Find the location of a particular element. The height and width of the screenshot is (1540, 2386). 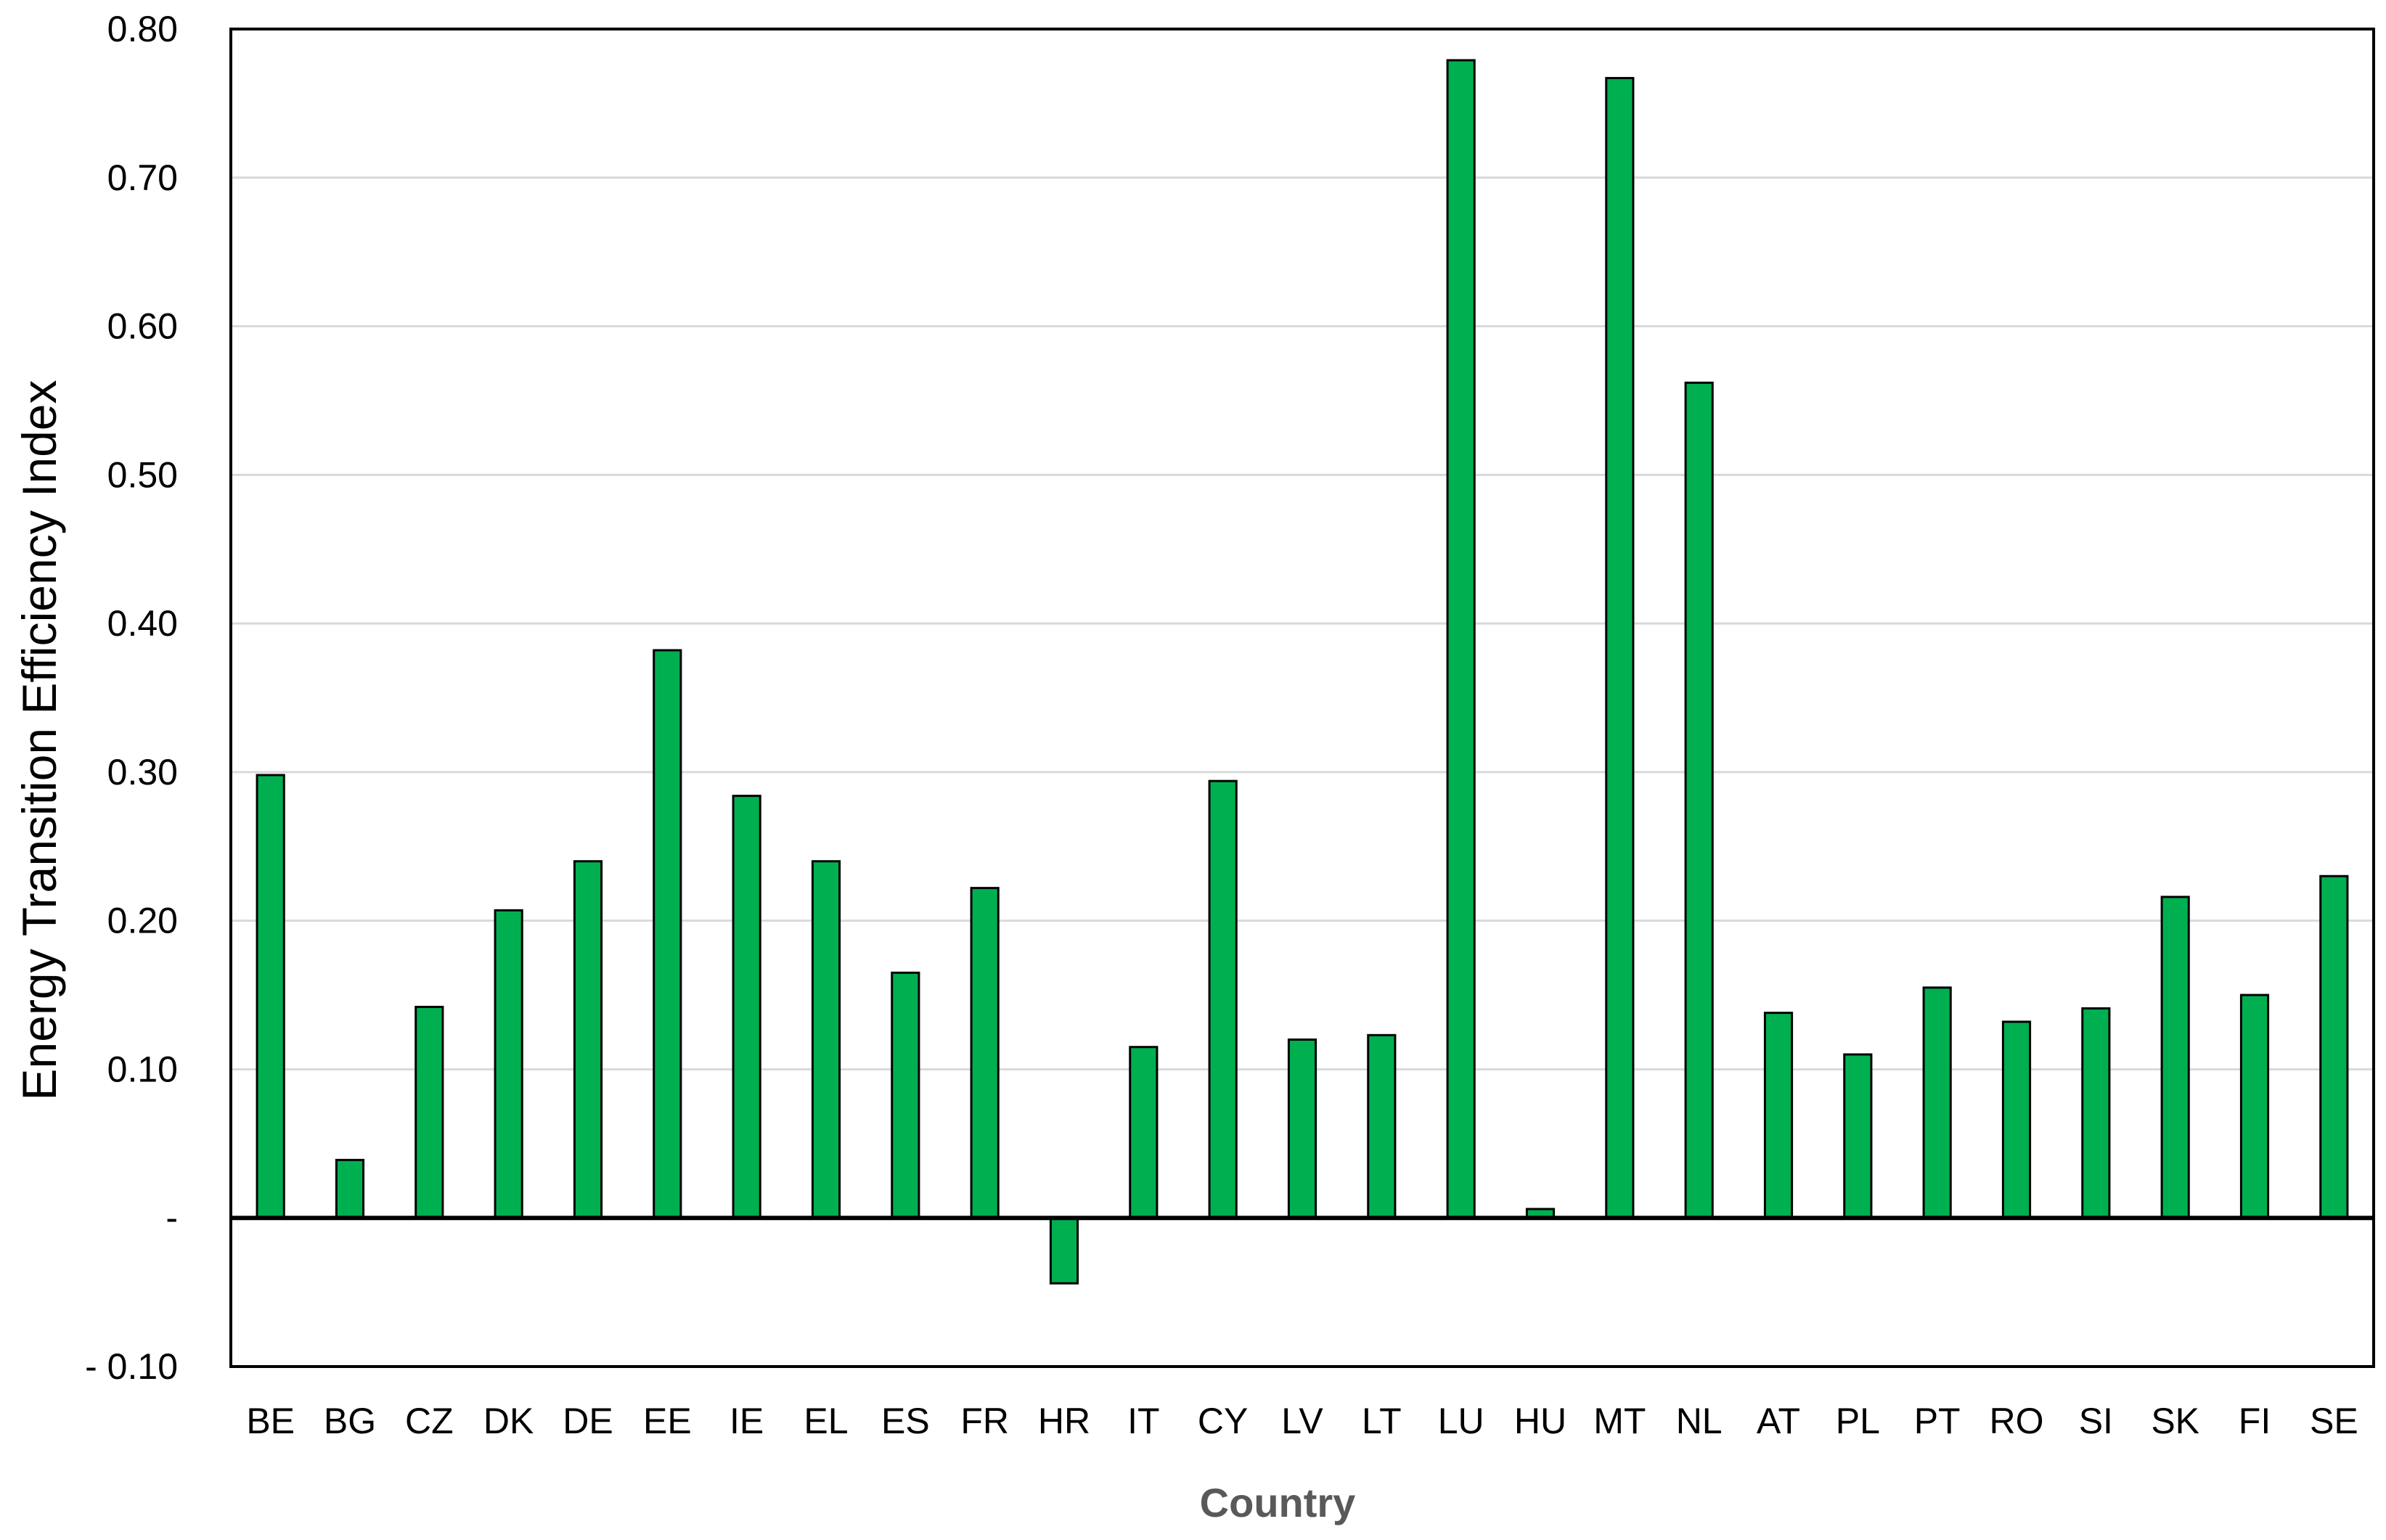

y-tick-label: 0.50 is located at coordinates (142, 474).